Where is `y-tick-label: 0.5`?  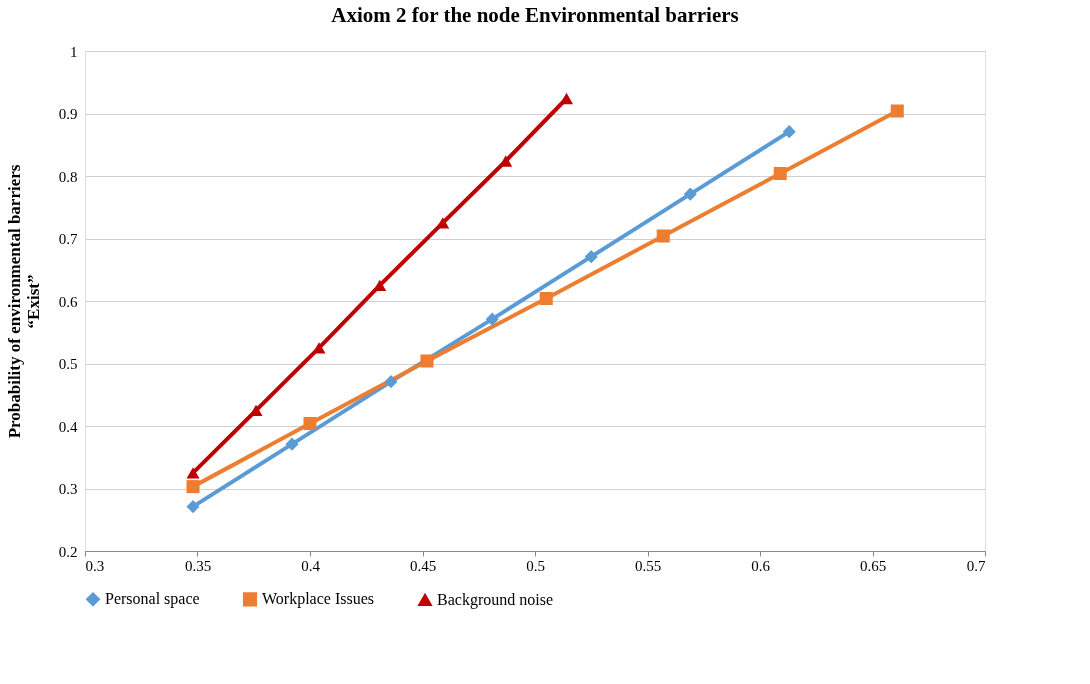
y-tick-label: 0.5 is located at coordinates (68, 364).